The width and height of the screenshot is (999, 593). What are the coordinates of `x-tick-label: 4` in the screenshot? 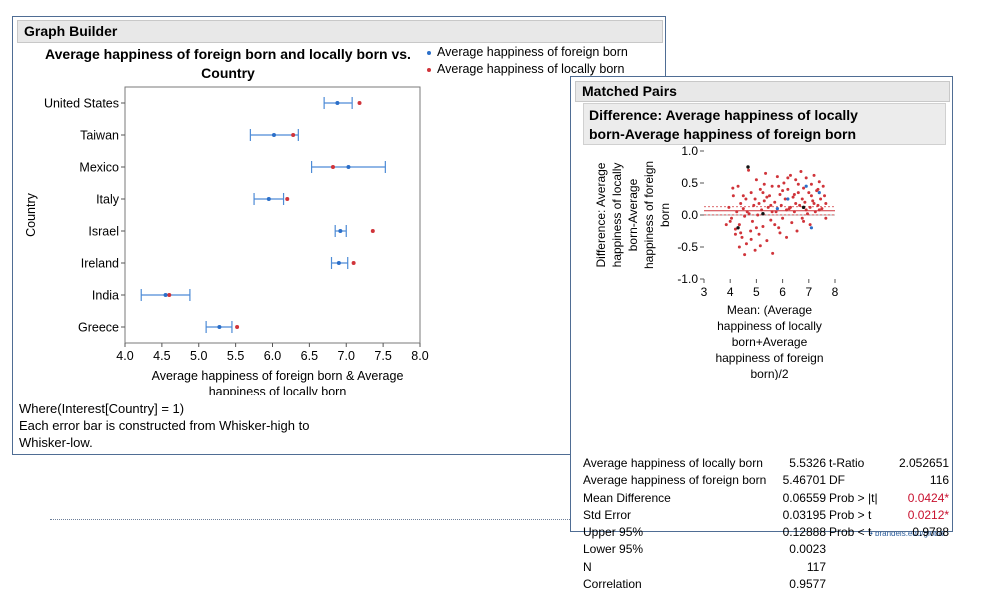 It's located at (730, 292).